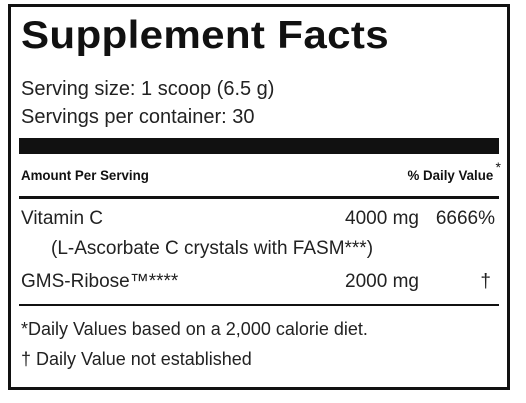 The width and height of the screenshot is (526, 403). Describe the element at coordinates (100, 281) in the screenshot. I see `nutrient-name: GMS-Ribose™****` at that location.